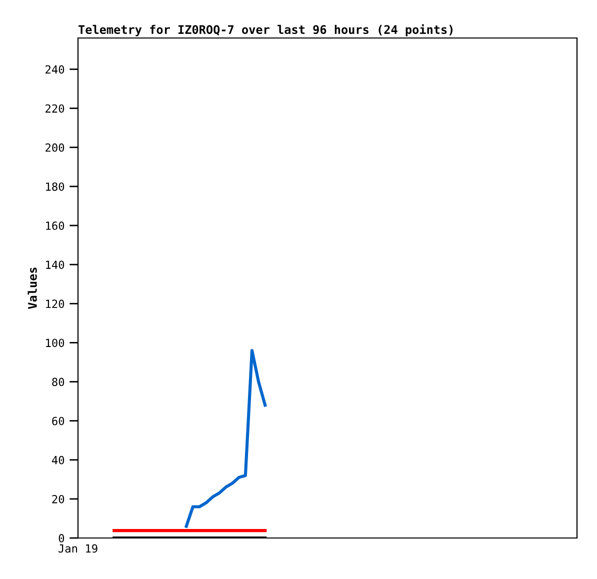 The image size is (597, 579). Describe the element at coordinates (55, 304) in the screenshot. I see `y-tick-label: 120` at that location.